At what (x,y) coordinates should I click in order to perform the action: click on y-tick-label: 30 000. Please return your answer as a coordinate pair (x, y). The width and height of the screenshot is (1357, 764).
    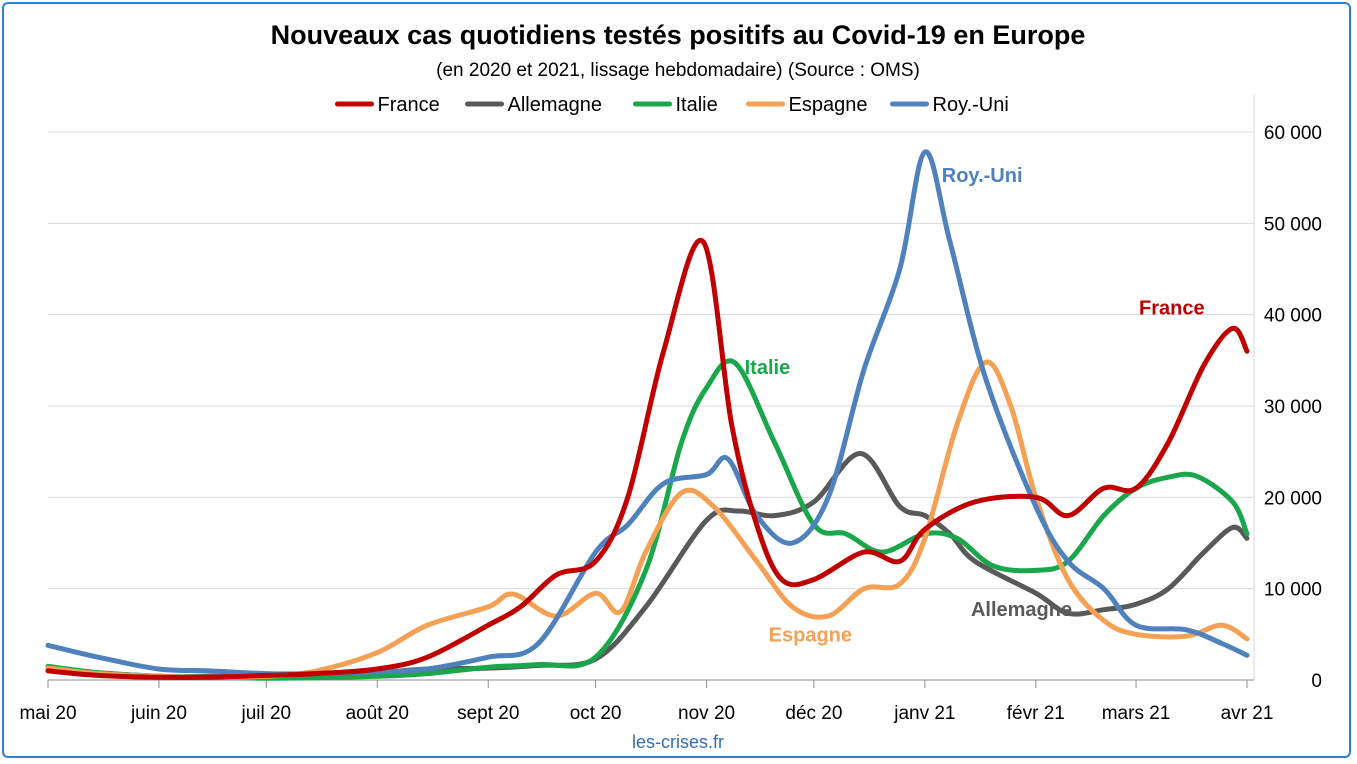
    Looking at the image, I should click on (1293, 407).